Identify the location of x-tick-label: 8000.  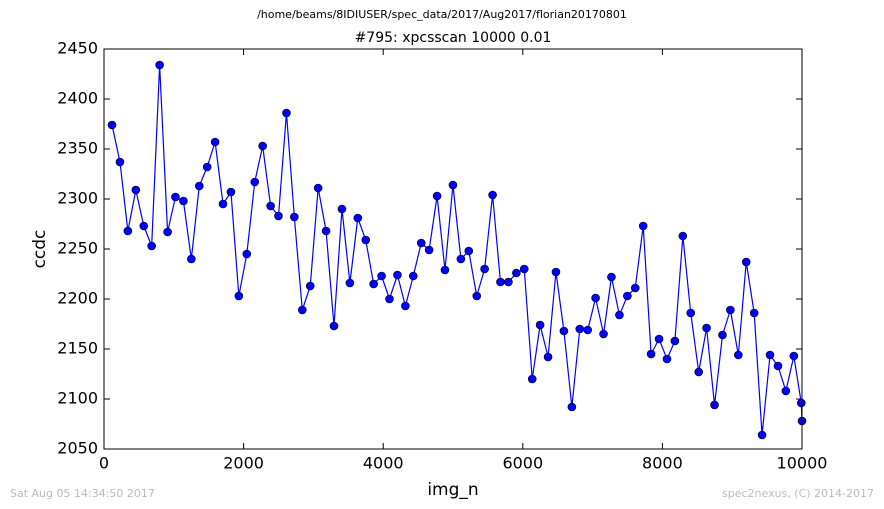
(662, 463).